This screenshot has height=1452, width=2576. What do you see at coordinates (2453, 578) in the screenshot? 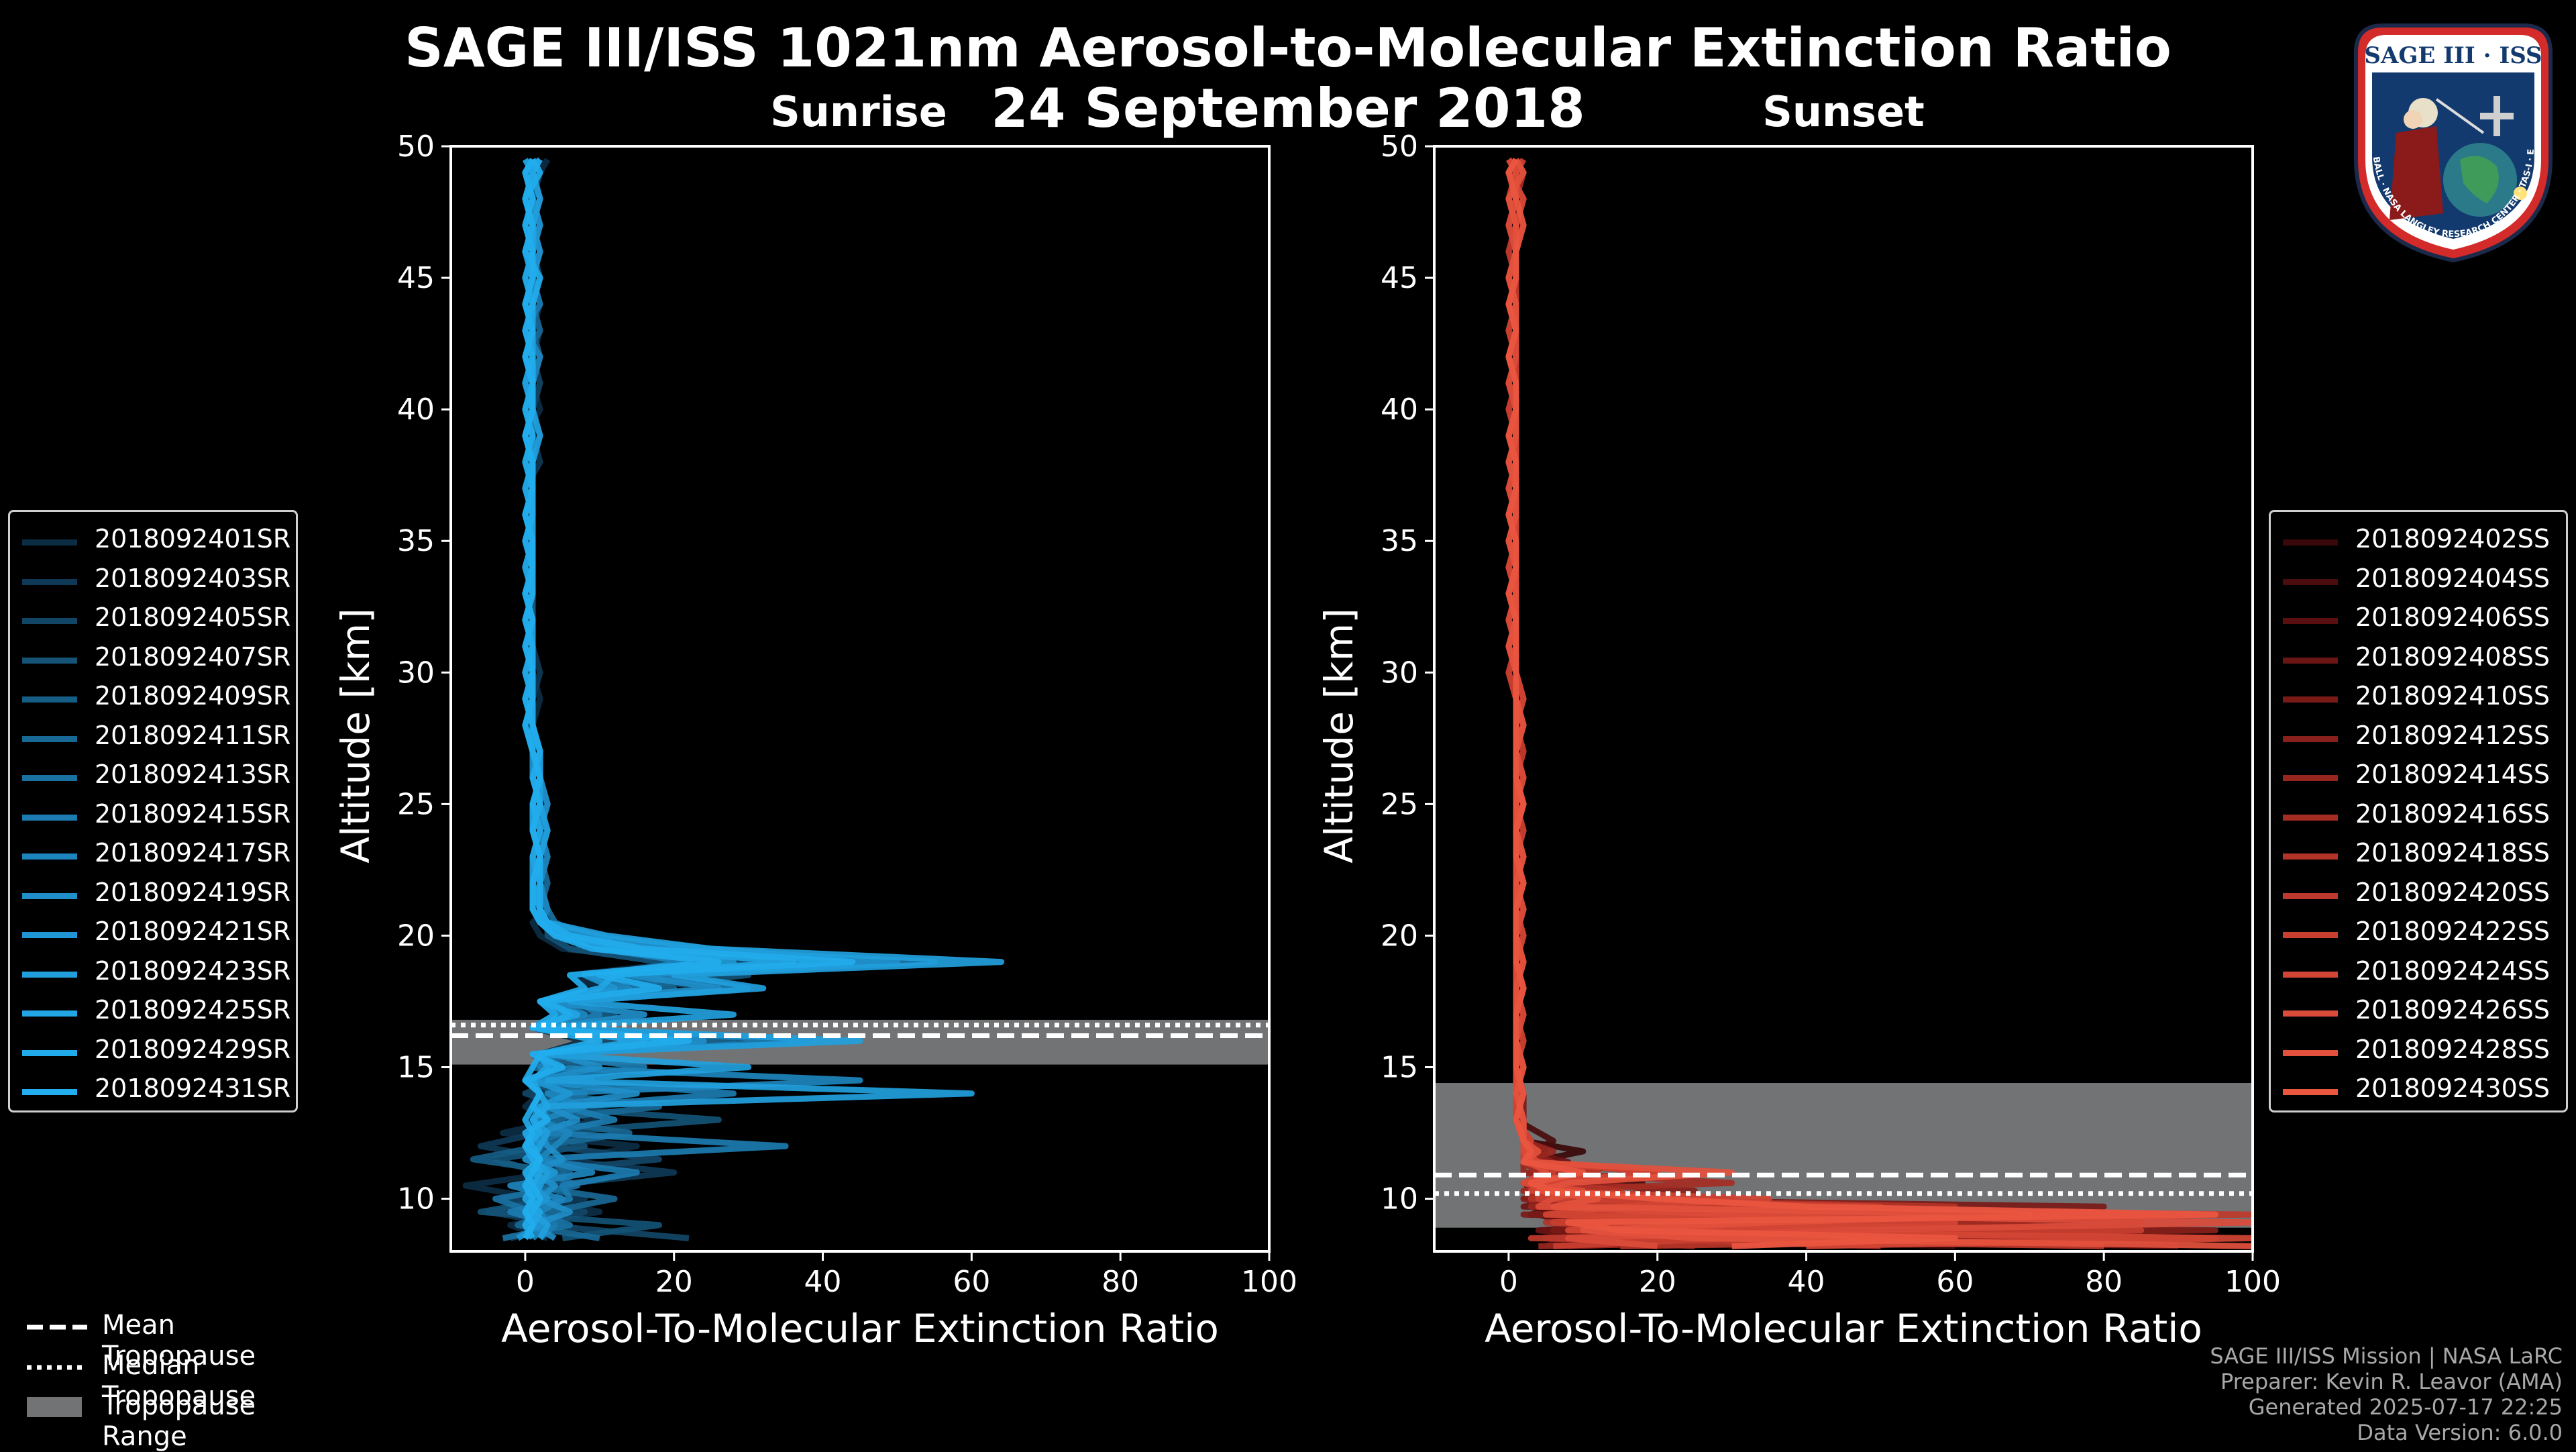
I see `sunset-legend-label: 2018092404SS` at bounding box center [2453, 578].